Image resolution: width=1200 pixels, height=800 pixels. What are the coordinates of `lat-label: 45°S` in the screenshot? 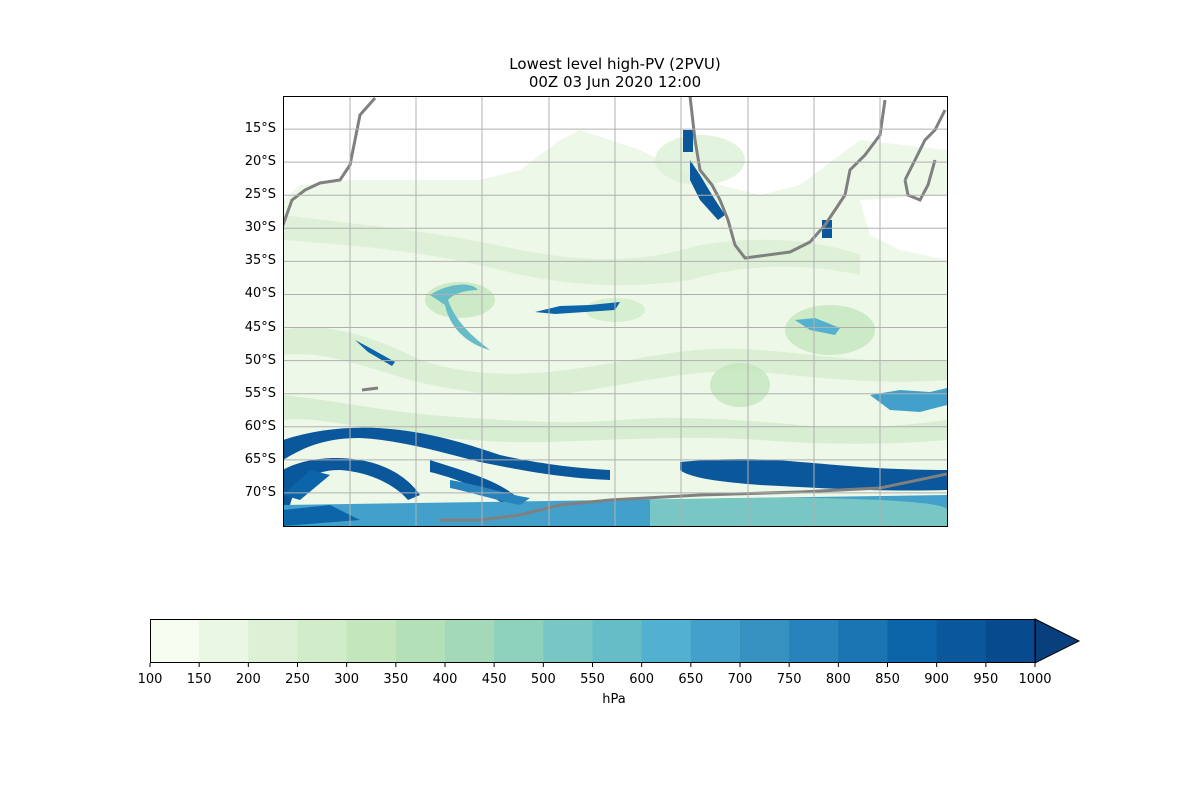 It's located at (260, 327).